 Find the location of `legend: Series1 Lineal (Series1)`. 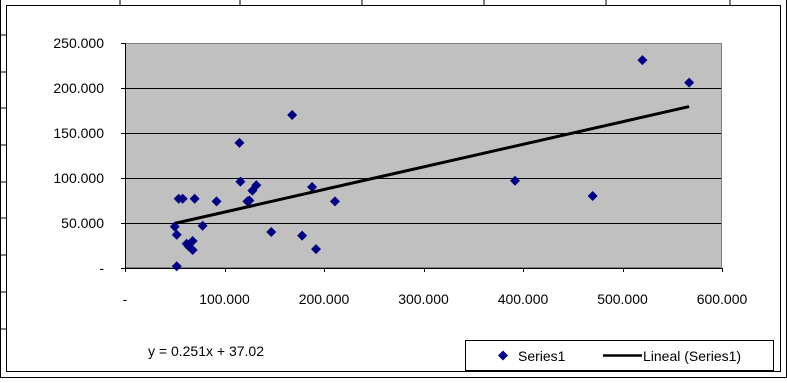

legend: Series1 Lineal (Series1) is located at coordinates (619, 355).